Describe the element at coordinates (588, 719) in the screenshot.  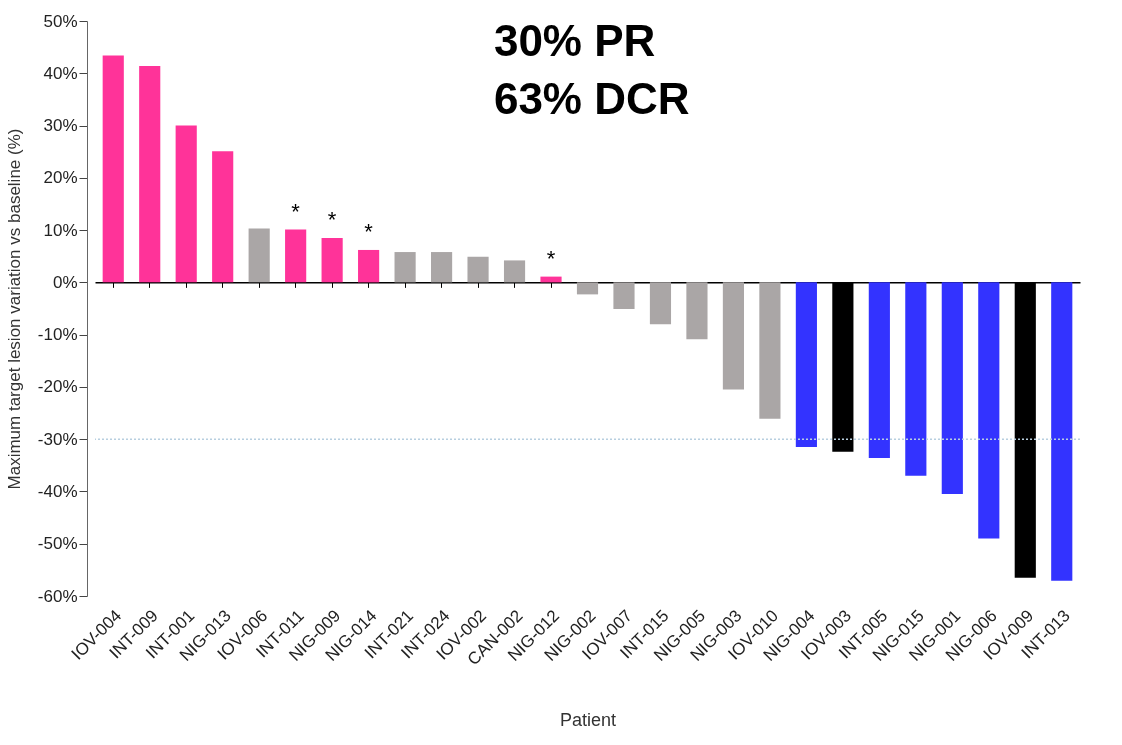
I see `x-axis-title: Patient` at that location.